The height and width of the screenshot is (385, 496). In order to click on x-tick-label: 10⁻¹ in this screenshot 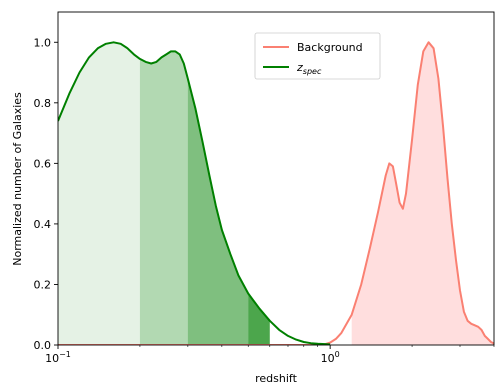, I will do `click(58, 357)`.